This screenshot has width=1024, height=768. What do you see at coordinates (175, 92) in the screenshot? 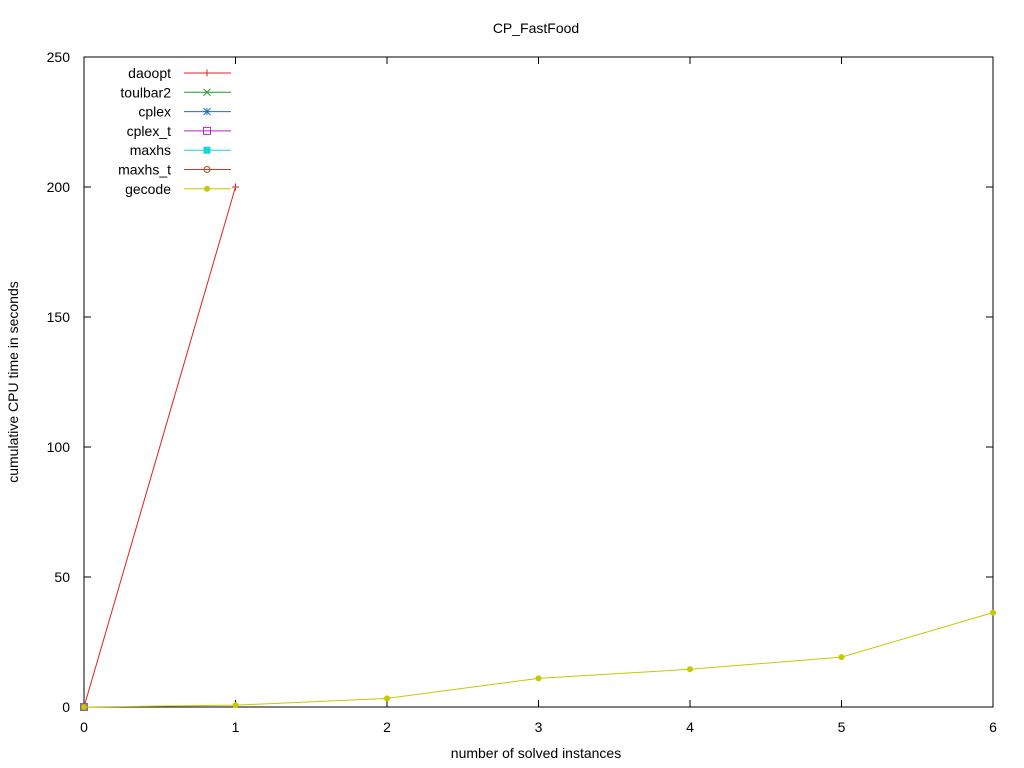
I see `legend-entry-toulbar2: toulbar2` at bounding box center [175, 92].